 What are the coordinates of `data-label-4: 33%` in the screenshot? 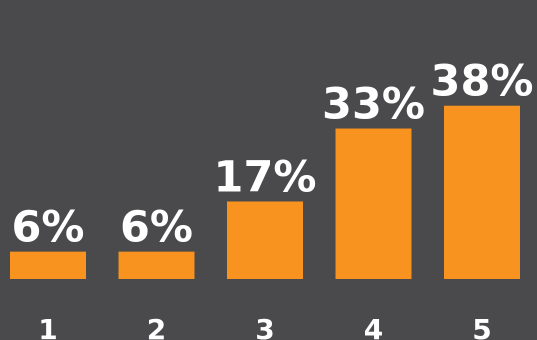 It's located at (373, 105).